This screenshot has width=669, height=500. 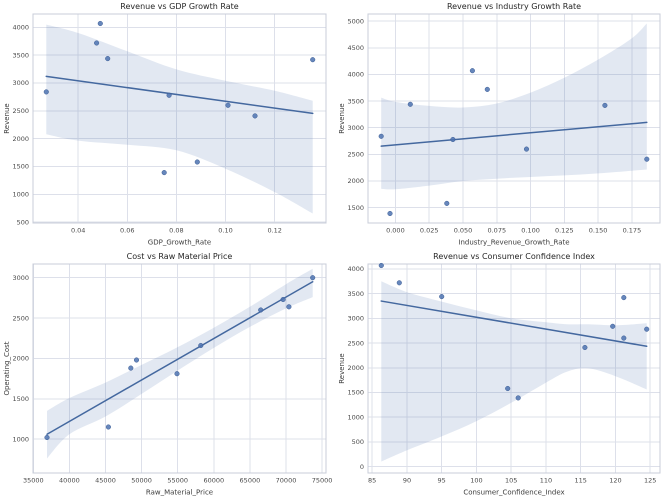 I want to click on x-tick-label: 105, so click(x=511, y=481).